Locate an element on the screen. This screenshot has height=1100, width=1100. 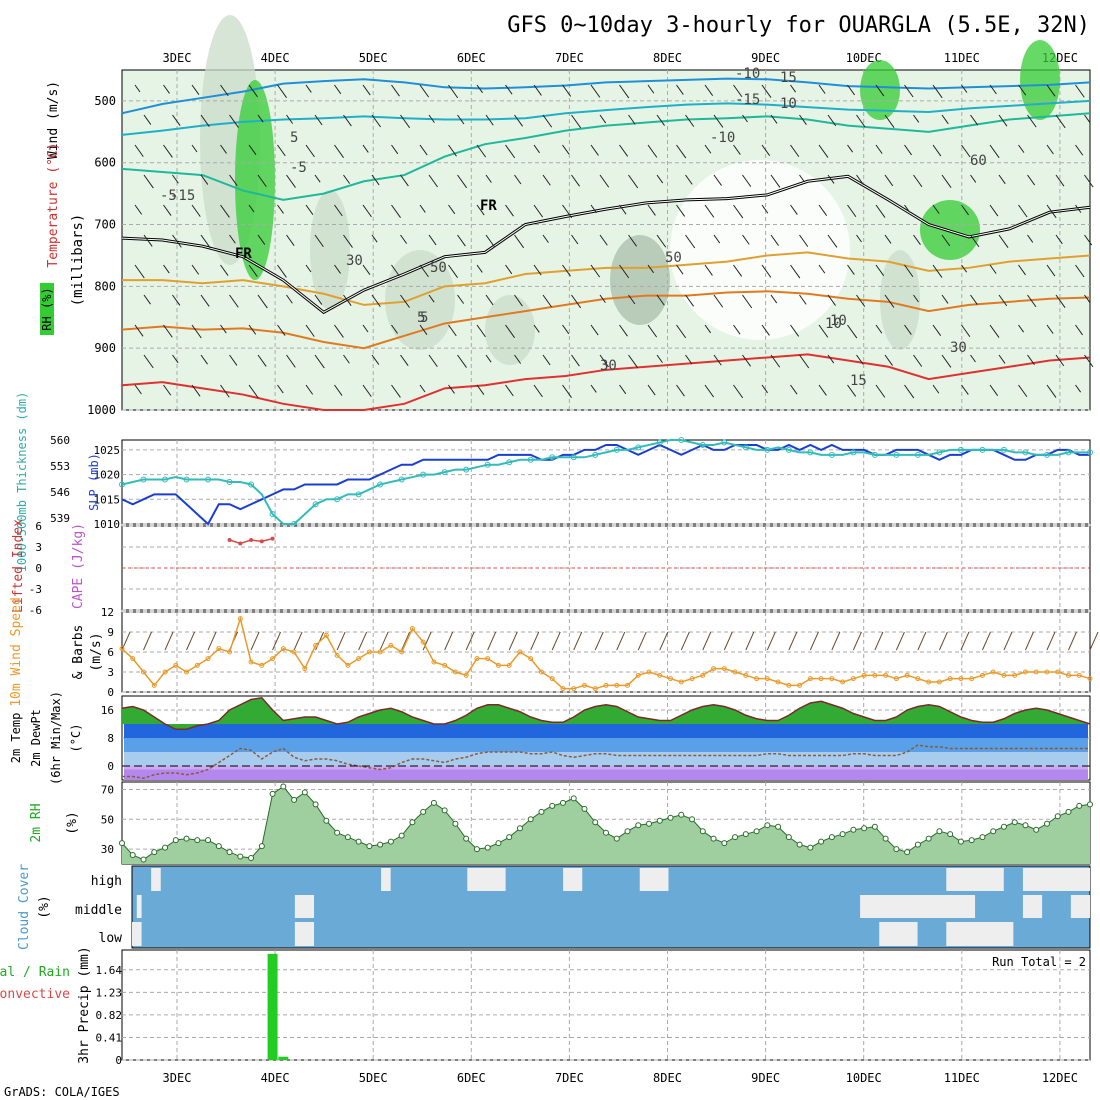
top-date-label: 8DEC is located at coordinates (667, 58).